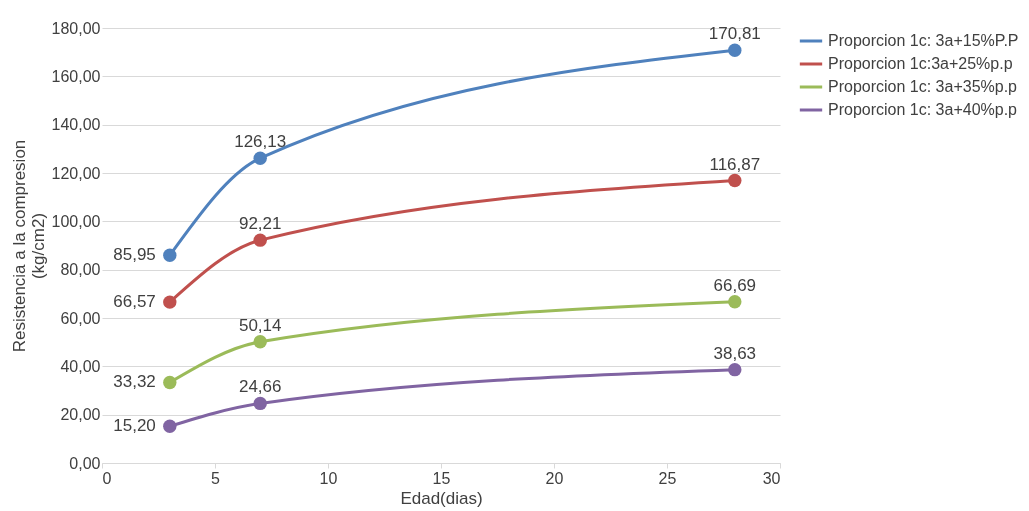 The height and width of the screenshot is (511, 1029). I want to click on y-tick-label: 0,00, so click(85, 463).